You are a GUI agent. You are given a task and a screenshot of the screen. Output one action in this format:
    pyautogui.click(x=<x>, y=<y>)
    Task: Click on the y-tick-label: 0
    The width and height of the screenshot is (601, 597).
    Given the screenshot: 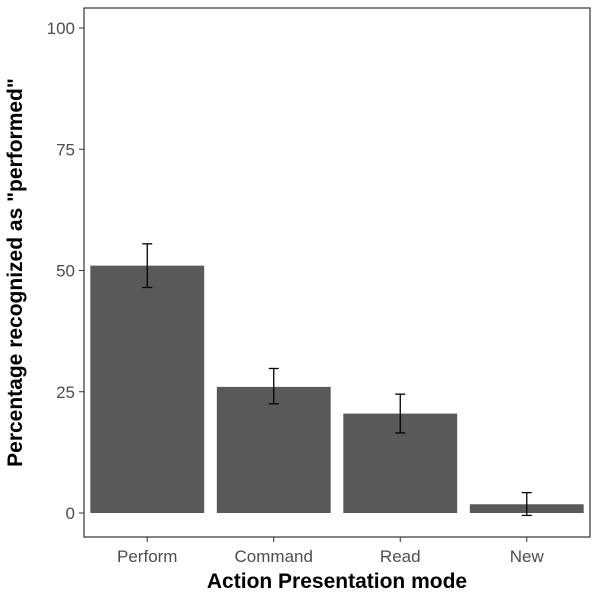 What is the action you would take?
    pyautogui.click(x=70, y=513)
    